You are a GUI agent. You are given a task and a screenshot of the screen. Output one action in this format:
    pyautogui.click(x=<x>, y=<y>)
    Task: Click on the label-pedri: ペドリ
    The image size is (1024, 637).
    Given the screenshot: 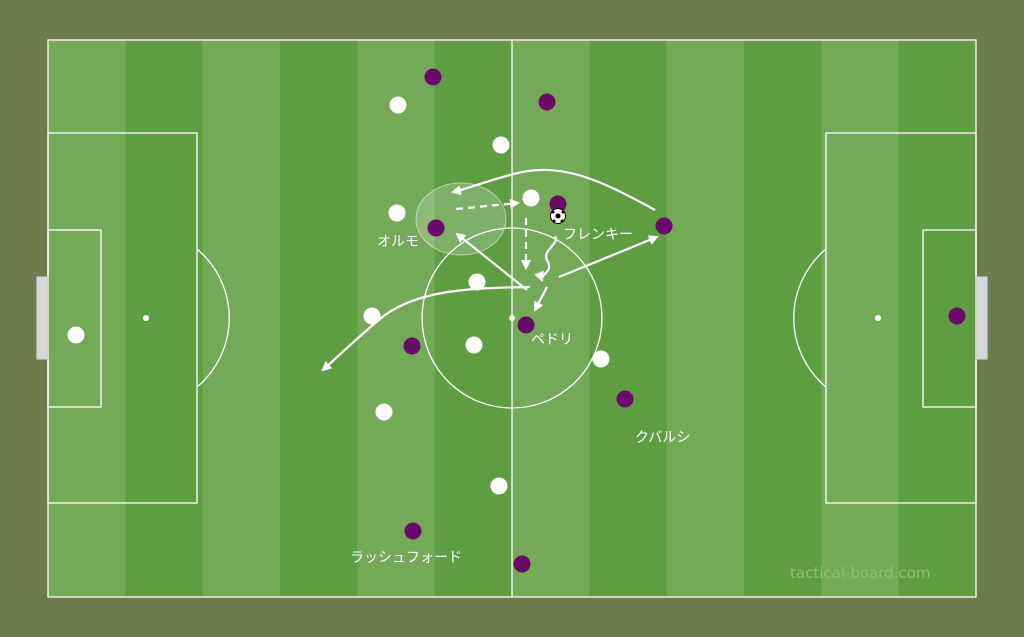 What is the action you would take?
    pyautogui.click(x=552, y=340)
    